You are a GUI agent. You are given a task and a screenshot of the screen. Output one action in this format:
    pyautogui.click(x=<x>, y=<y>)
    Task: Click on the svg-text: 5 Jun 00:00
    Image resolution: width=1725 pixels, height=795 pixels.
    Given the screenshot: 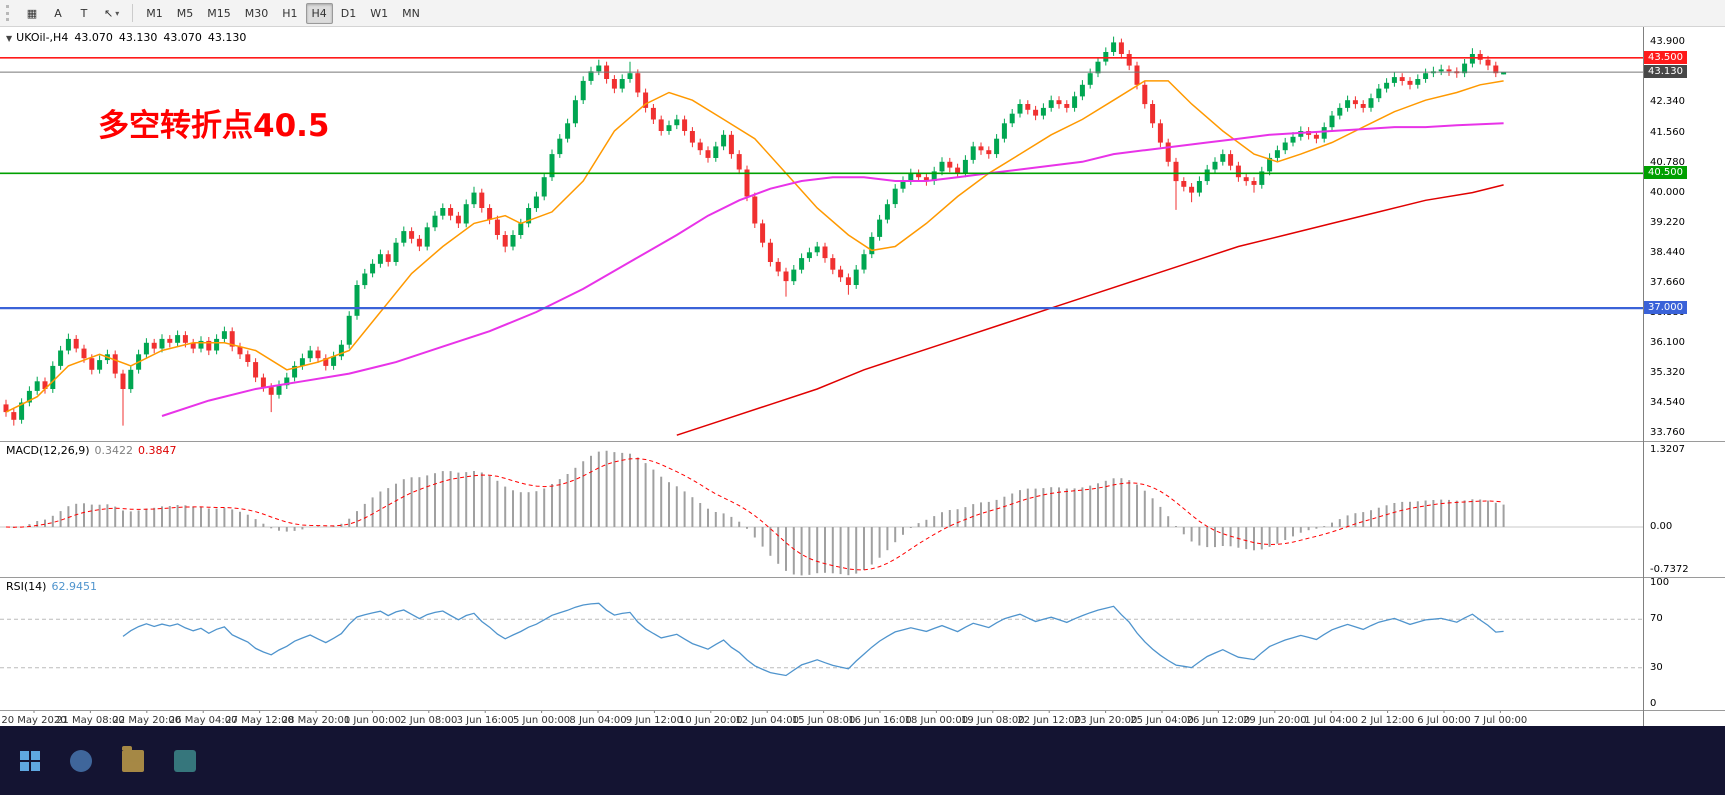 What is the action you would take?
    pyautogui.click(x=541, y=720)
    